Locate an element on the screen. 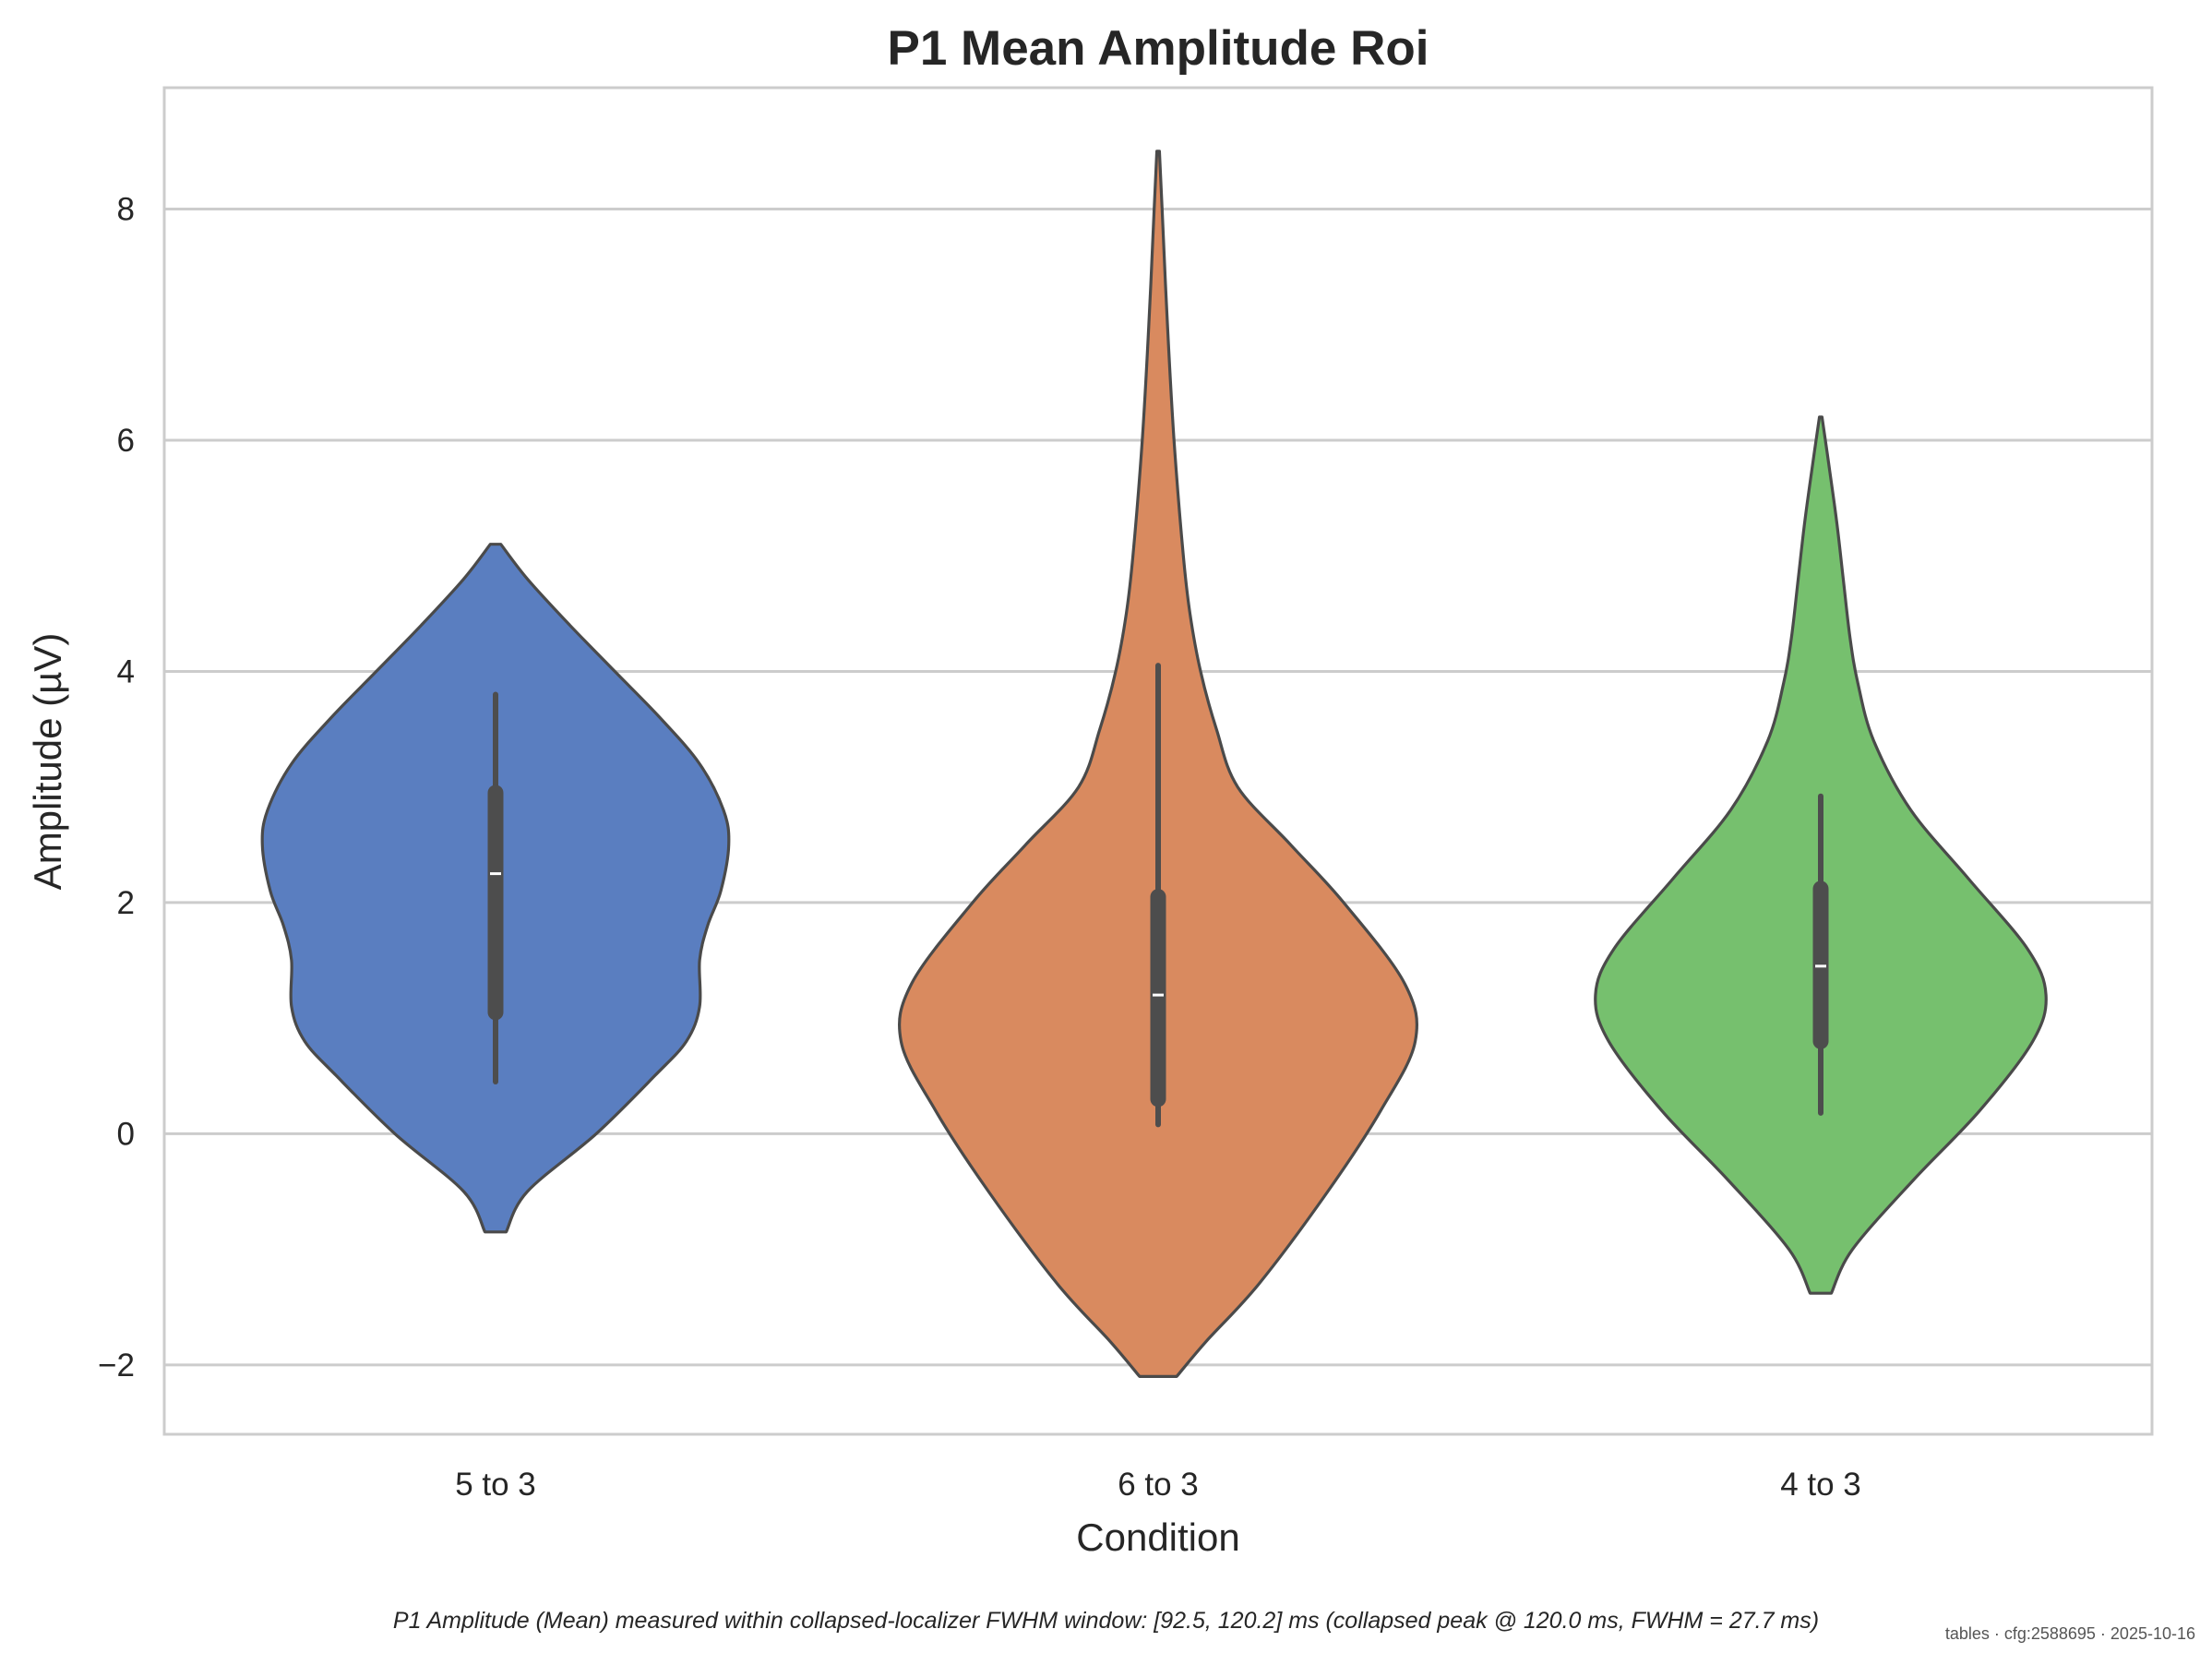 This screenshot has width=2212, height=1665. x-tick-labels: 5 to 3 6 to 3 4 to 3 is located at coordinates (1158, 1485).